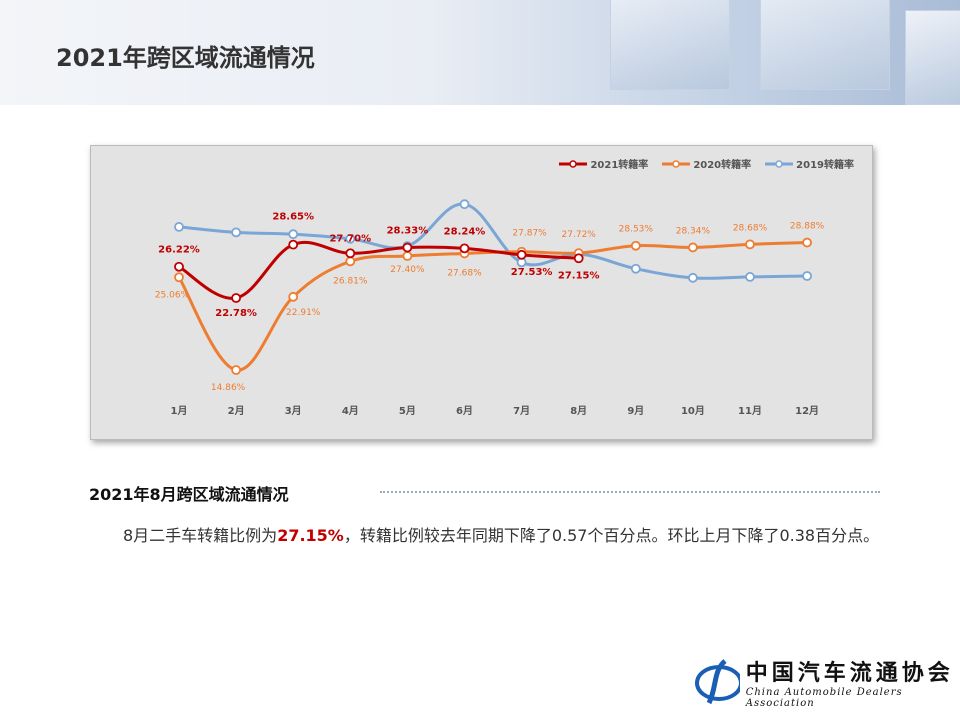 Image resolution: width=960 pixels, height=720 pixels. I want to click on data-label: 27.72%, so click(579, 235).